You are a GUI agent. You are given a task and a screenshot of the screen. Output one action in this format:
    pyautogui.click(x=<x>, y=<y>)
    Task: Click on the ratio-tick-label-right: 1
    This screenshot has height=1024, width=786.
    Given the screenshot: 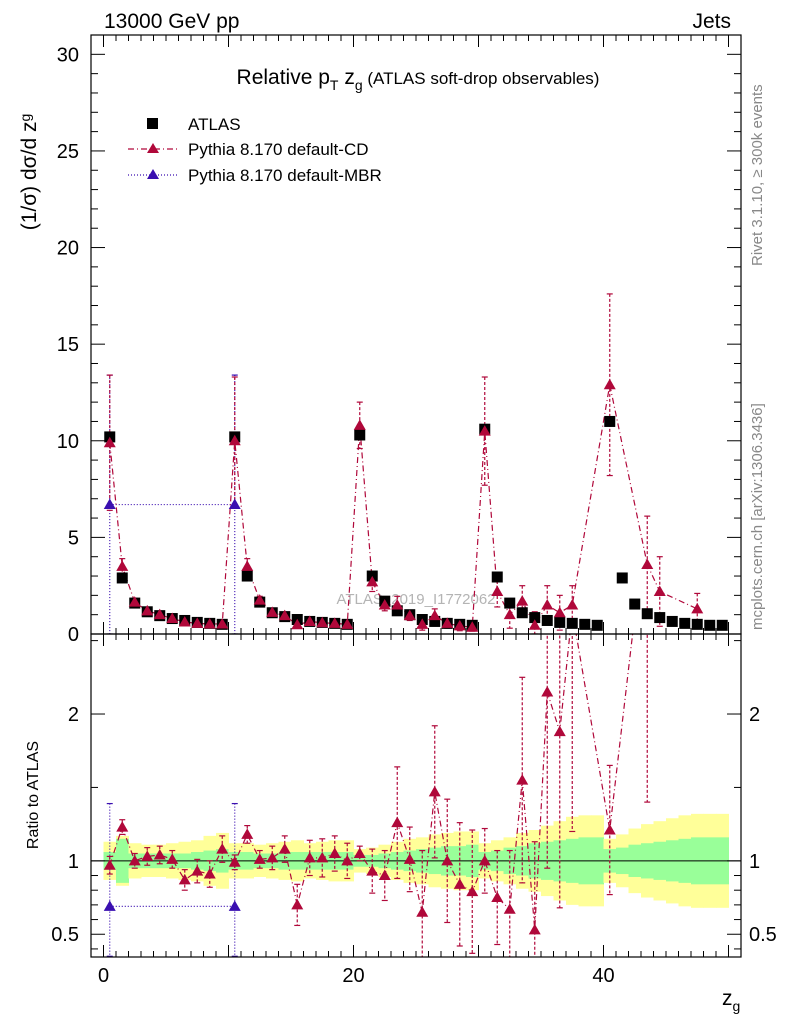 What is the action you would take?
    pyautogui.click(x=754, y=862)
    